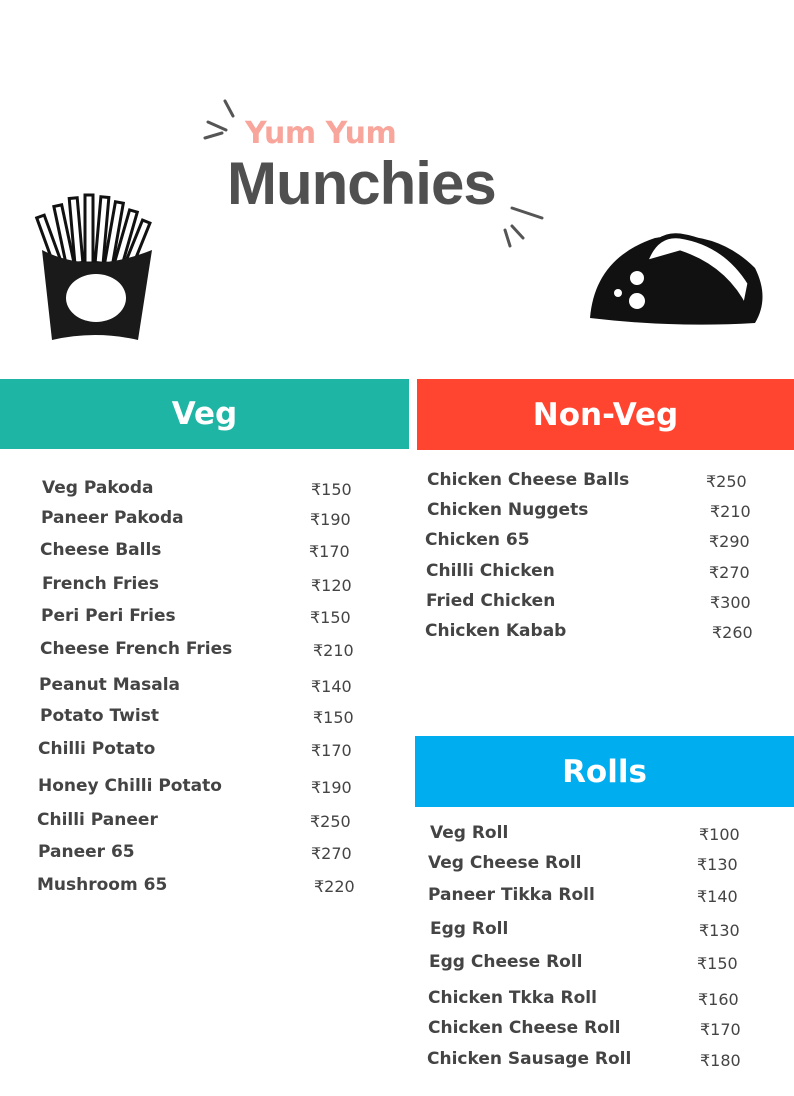 This screenshot has width=794, height=1096. Describe the element at coordinates (604, 771) in the screenshot. I see `rolls-section-header: Rolls` at that location.